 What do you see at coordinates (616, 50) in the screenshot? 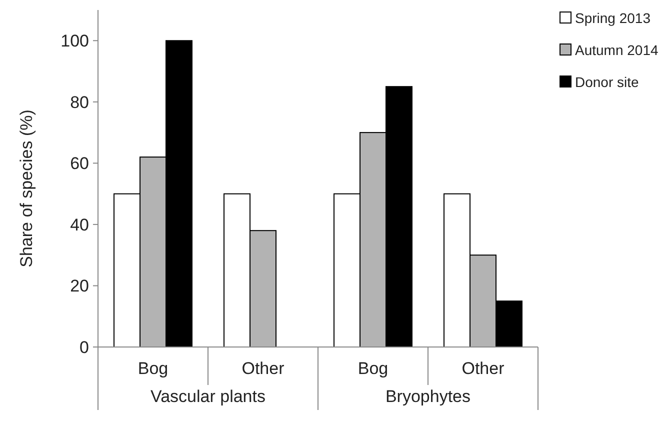
I see `legend-label: Autumn 2014` at bounding box center [616, 50].